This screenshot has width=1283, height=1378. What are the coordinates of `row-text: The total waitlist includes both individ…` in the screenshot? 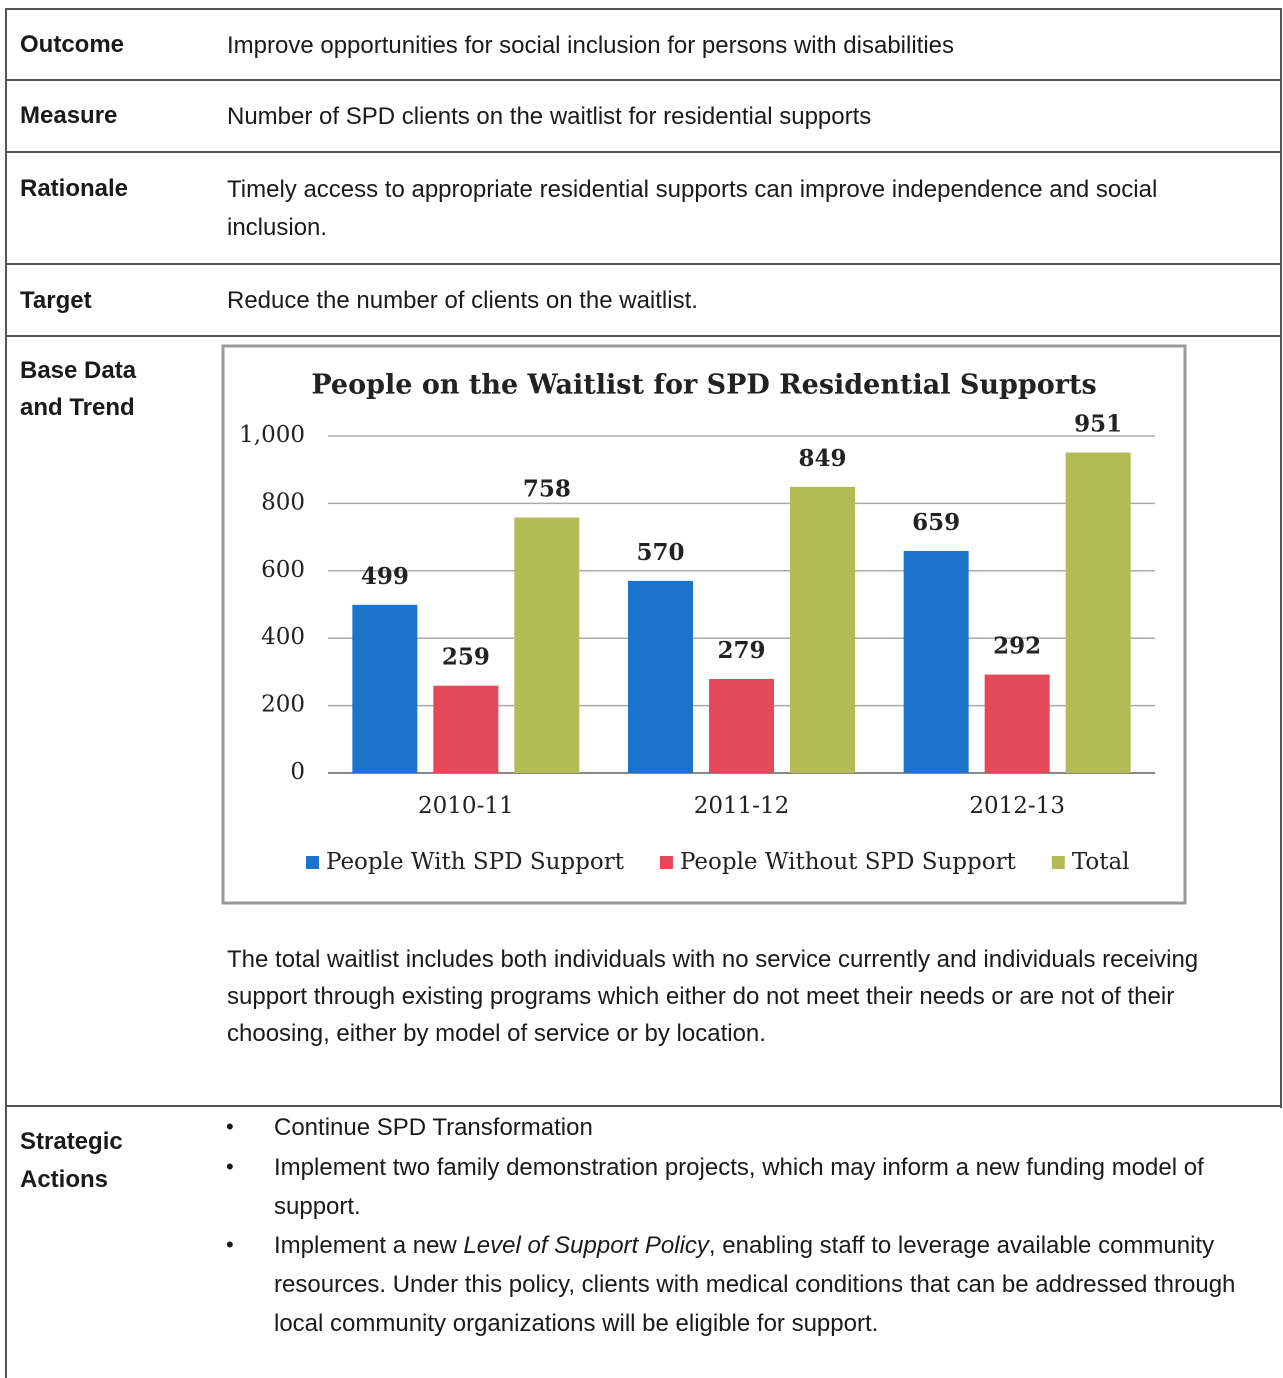 It's located at (713, 996).